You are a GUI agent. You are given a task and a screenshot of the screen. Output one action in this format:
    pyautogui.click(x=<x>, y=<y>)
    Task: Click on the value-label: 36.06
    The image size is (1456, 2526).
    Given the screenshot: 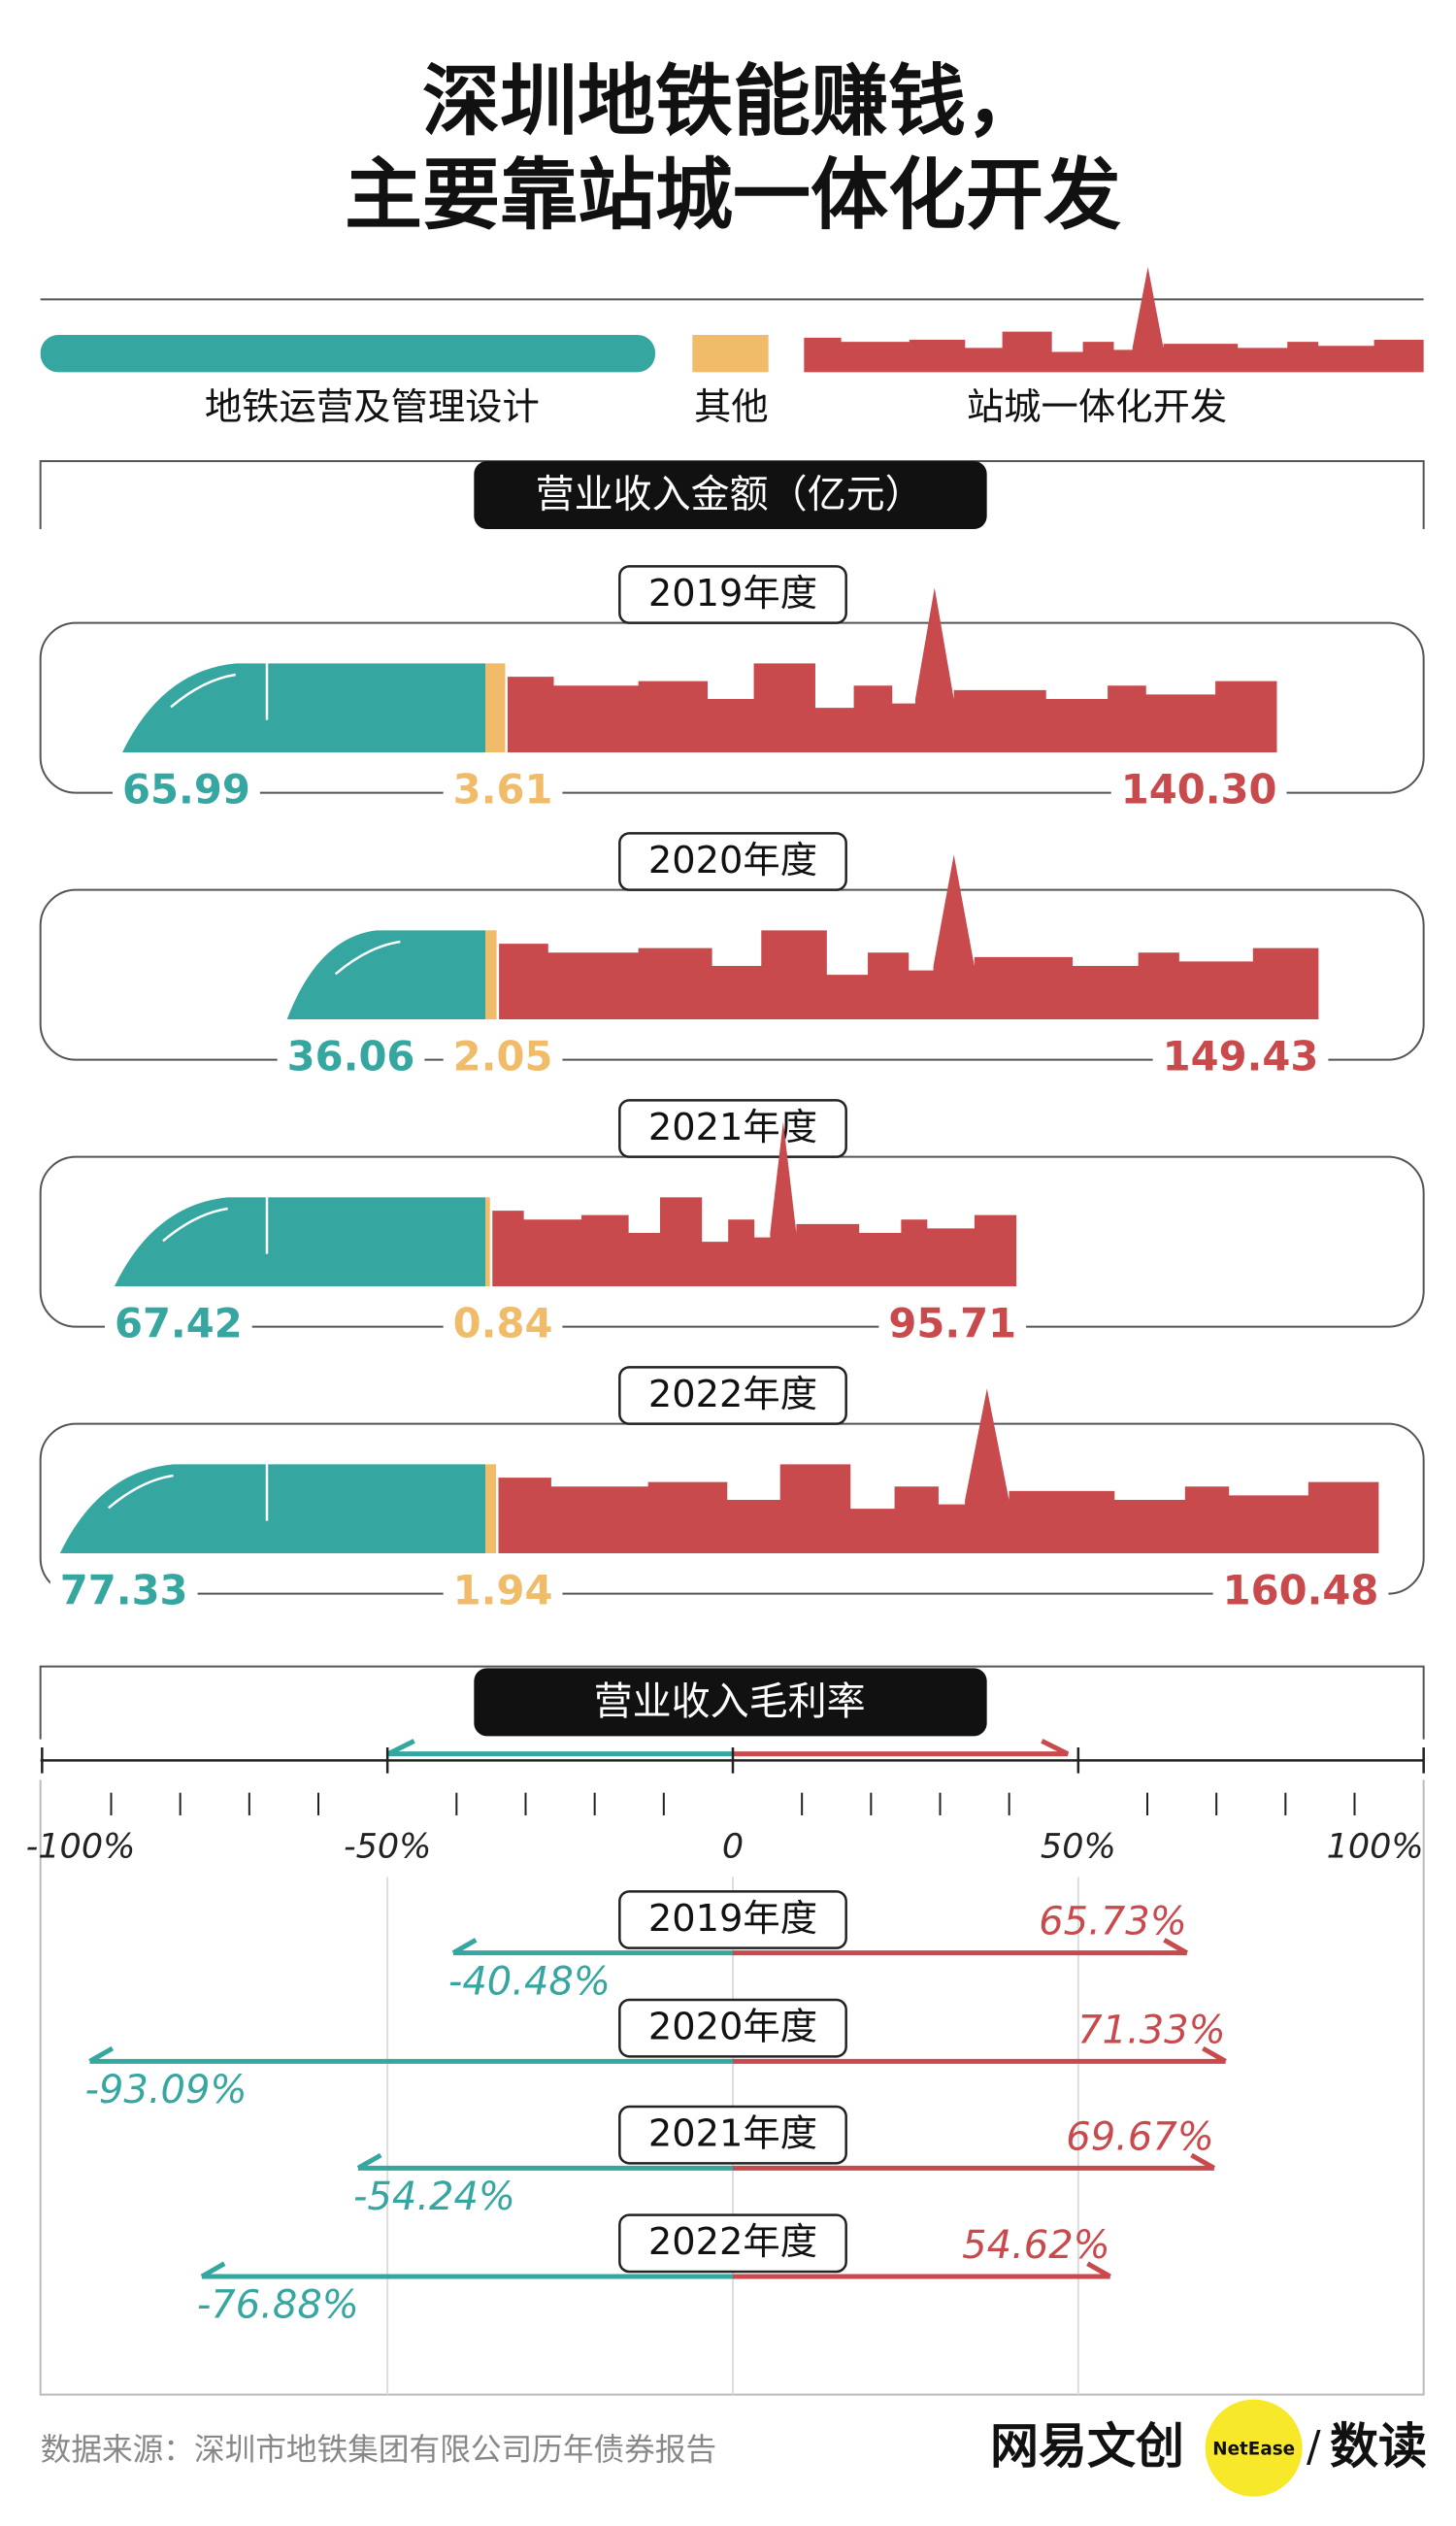 What is the action you would take?
    pyautogui.click(x=351, y=1056)
    